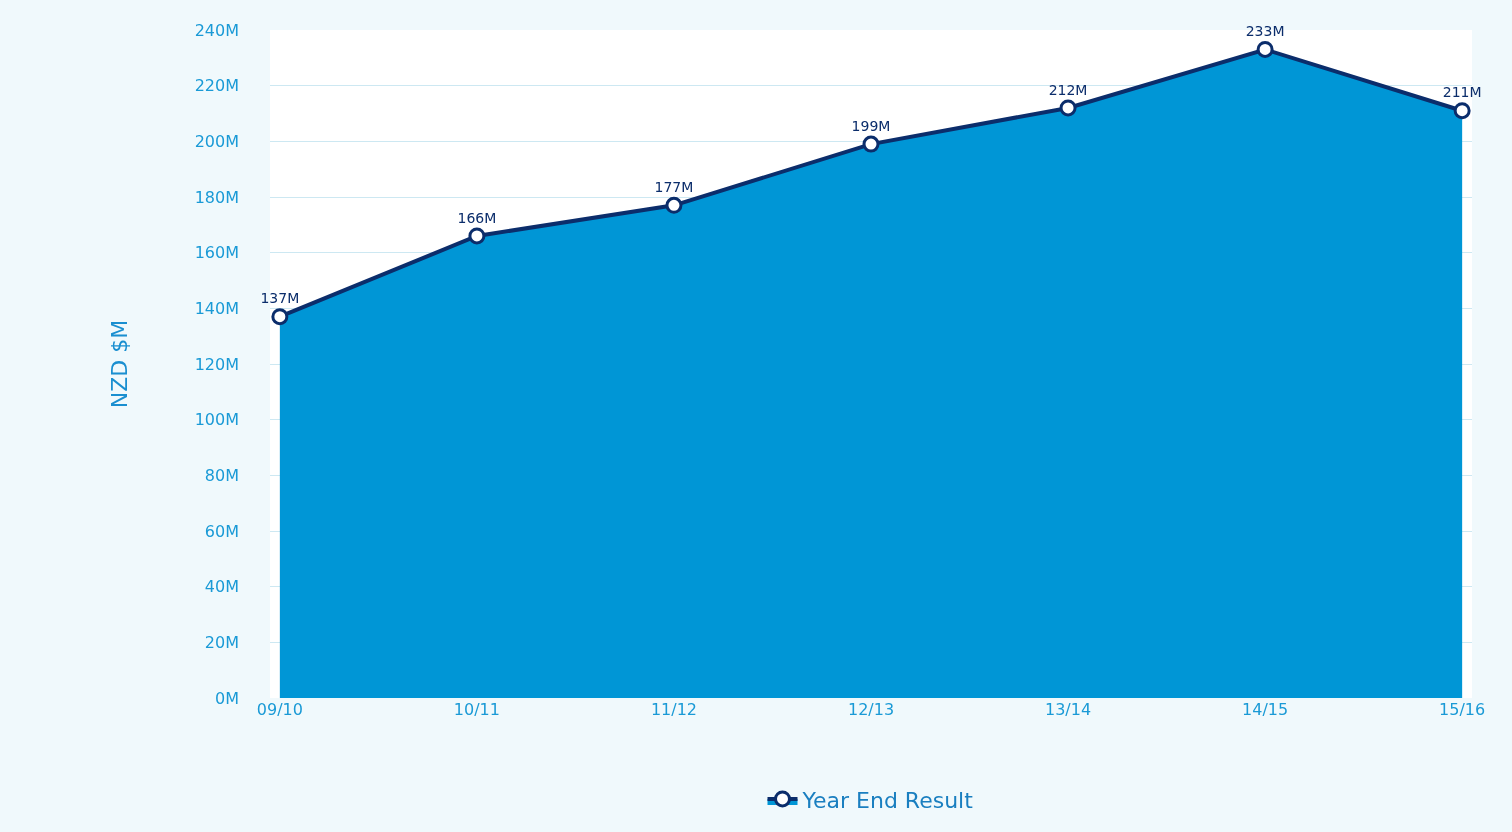 Image resolution: width=1512 pixels, height=832 pixels. Describe the element at coordinates (1265, 709) in the screenshot. I see `x-tick-label: 14/15` at that location.